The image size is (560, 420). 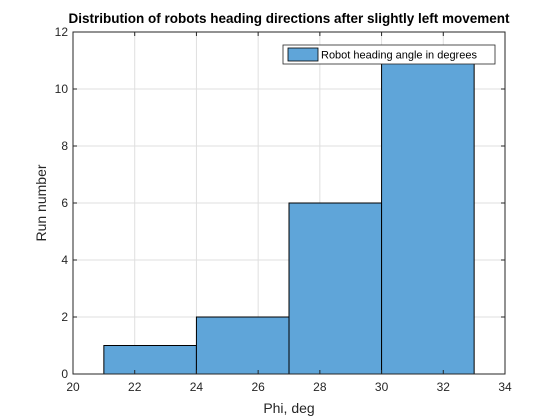 I want to click on x-tick-label: 28, so click(x=320, y=387).